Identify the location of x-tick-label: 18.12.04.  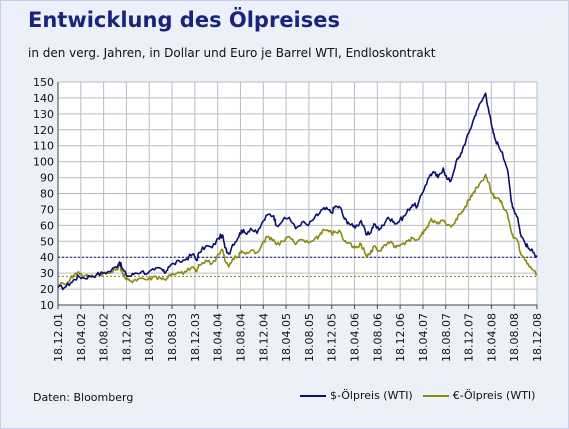
(263, 337).